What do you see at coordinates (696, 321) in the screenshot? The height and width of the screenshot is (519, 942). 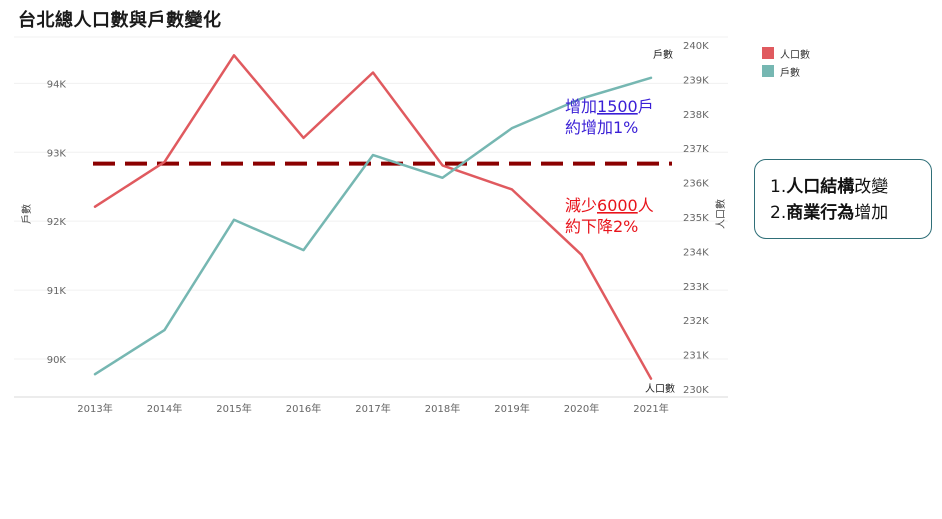 I see `right-tick-label: 232K` at bounding box center [696, 321].